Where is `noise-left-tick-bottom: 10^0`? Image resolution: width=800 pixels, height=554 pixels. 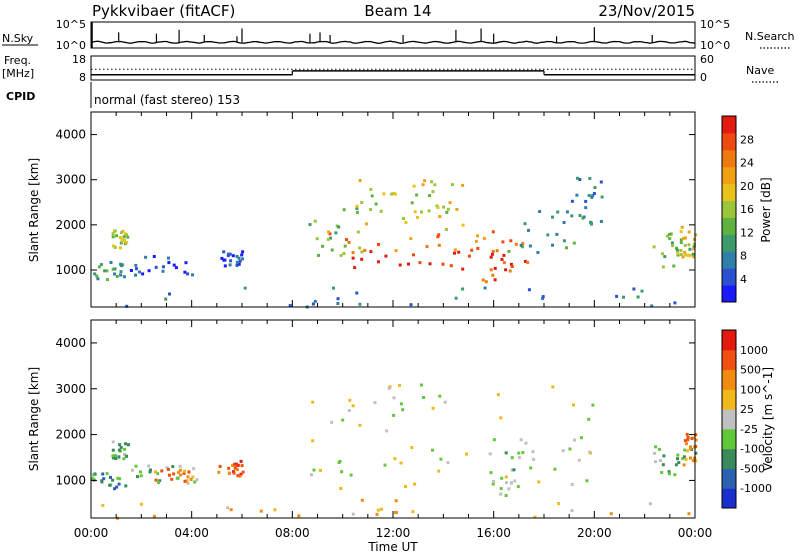
noise-left-tick-bottom: 10^0 is located at coordinates (71, 45).